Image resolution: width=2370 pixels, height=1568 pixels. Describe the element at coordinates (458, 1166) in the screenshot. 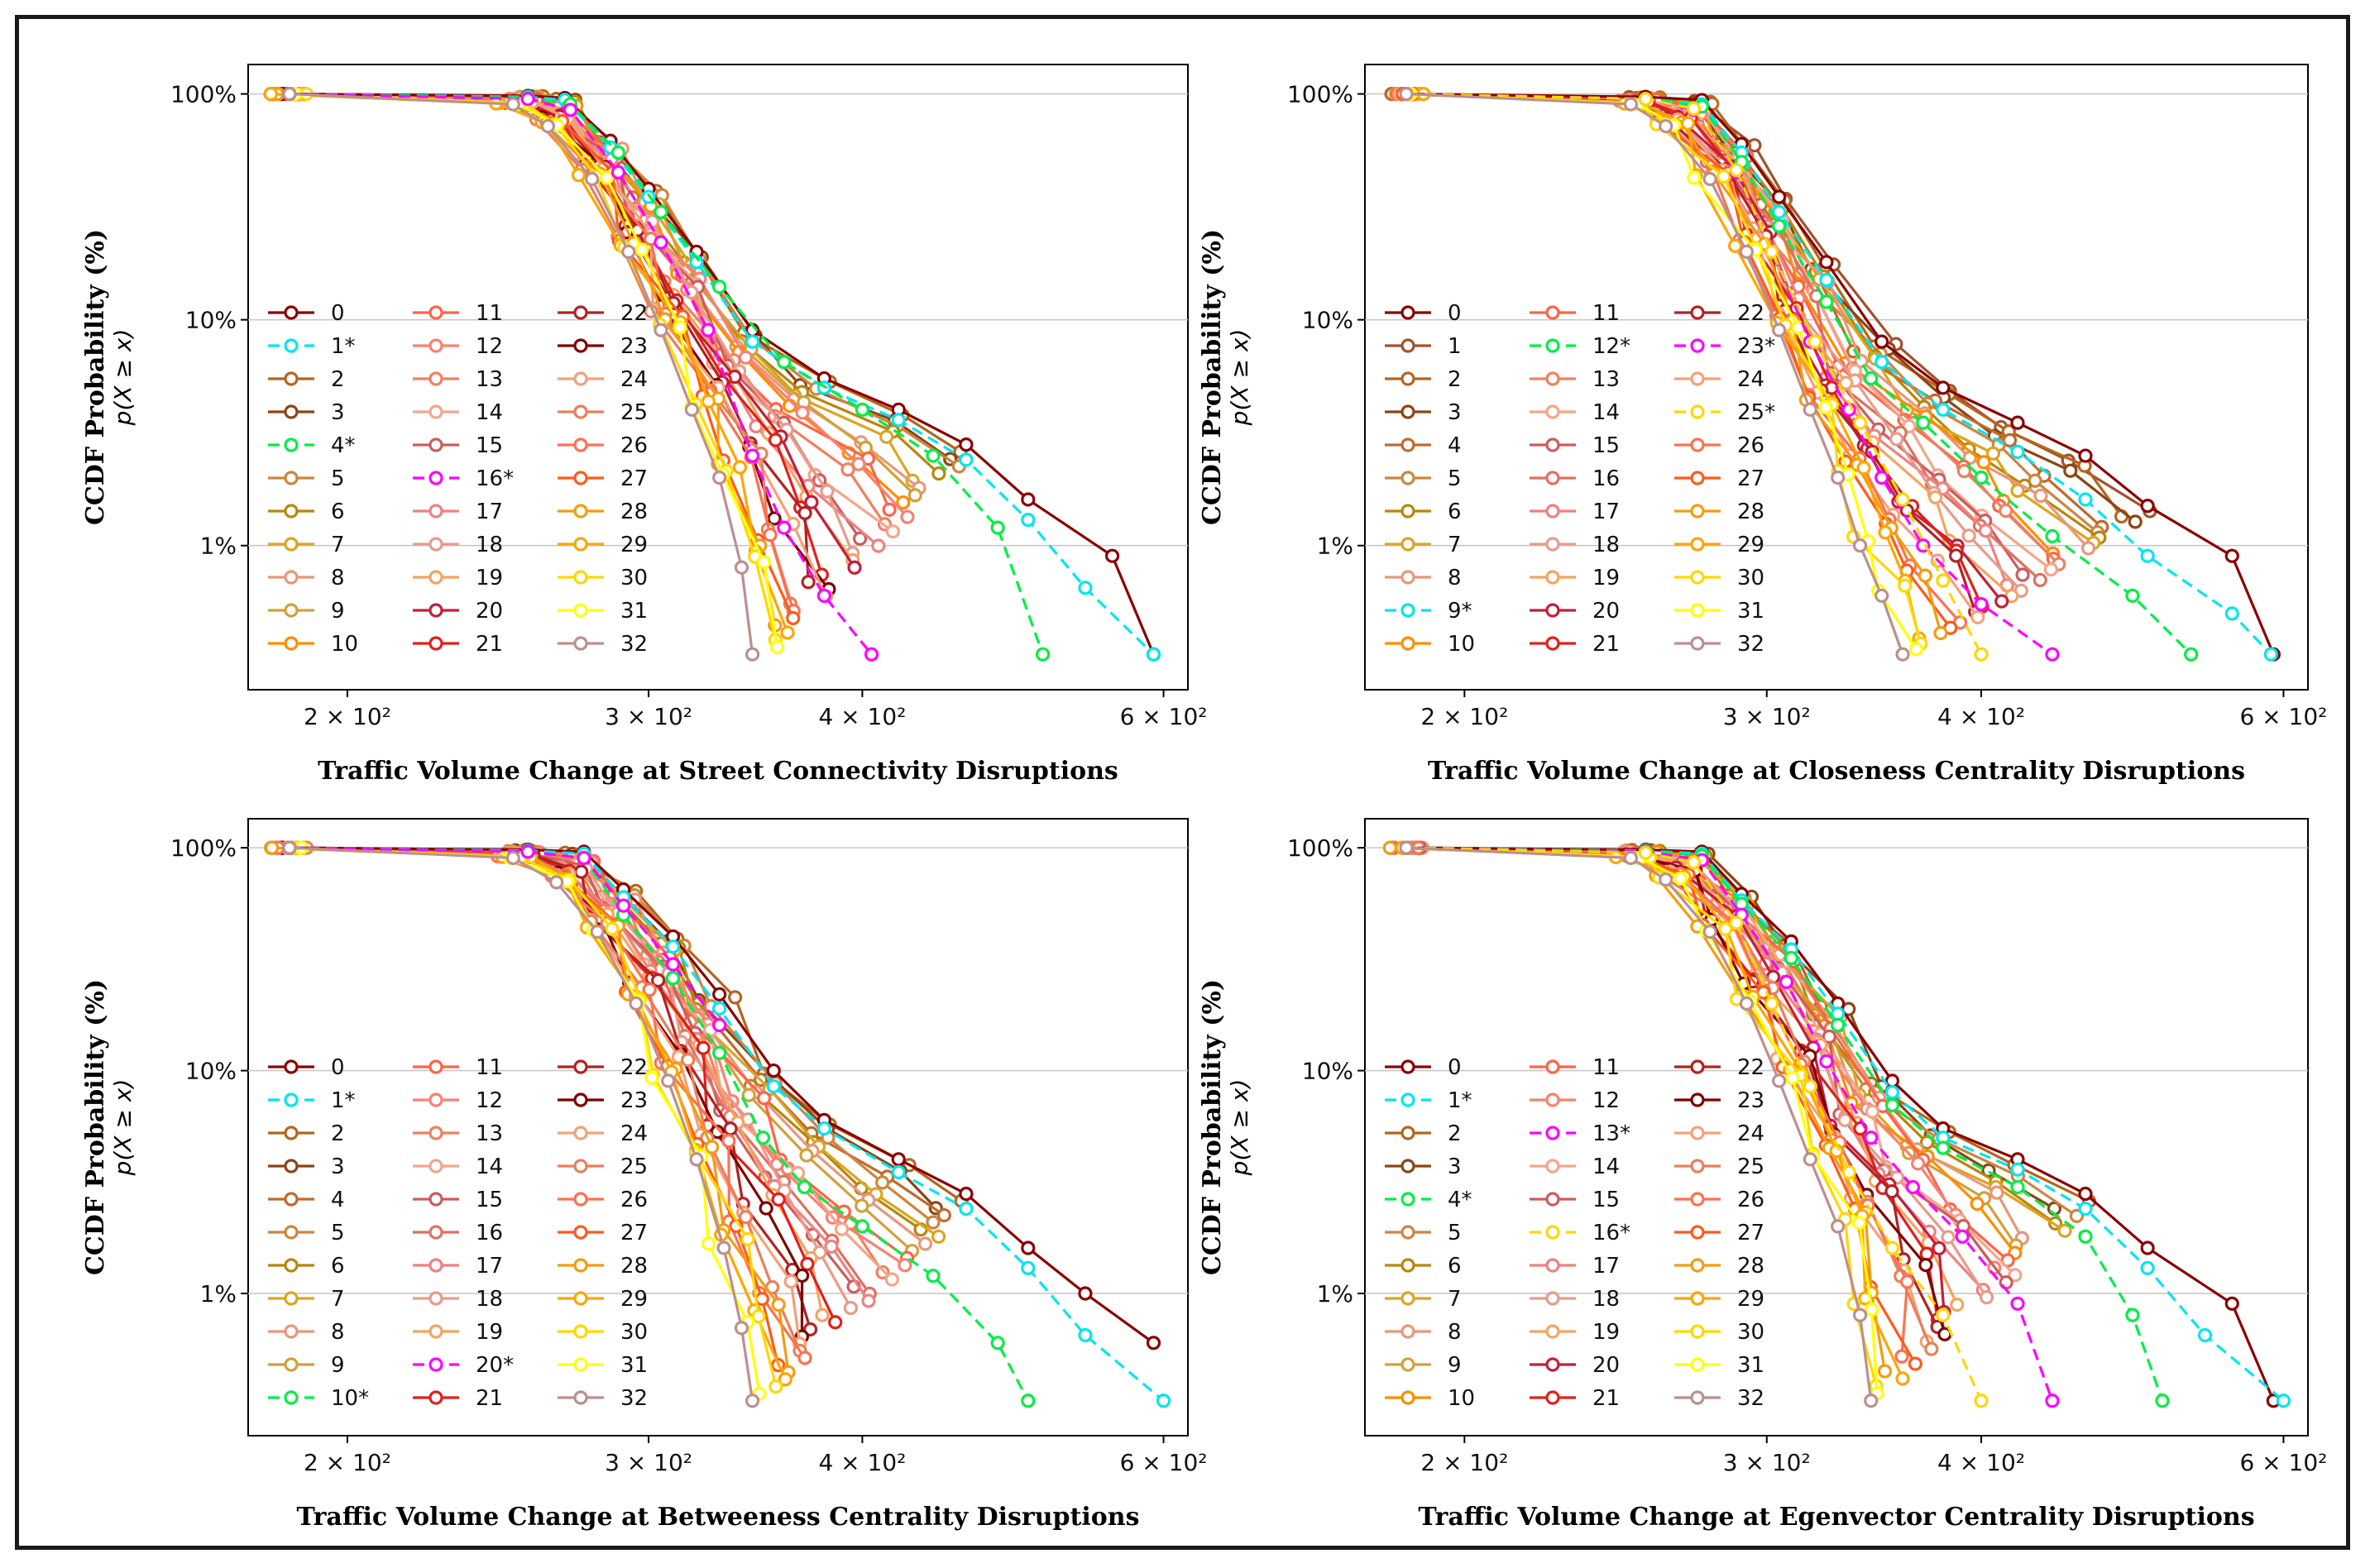

I see `legend-item-14: 14` at that location.